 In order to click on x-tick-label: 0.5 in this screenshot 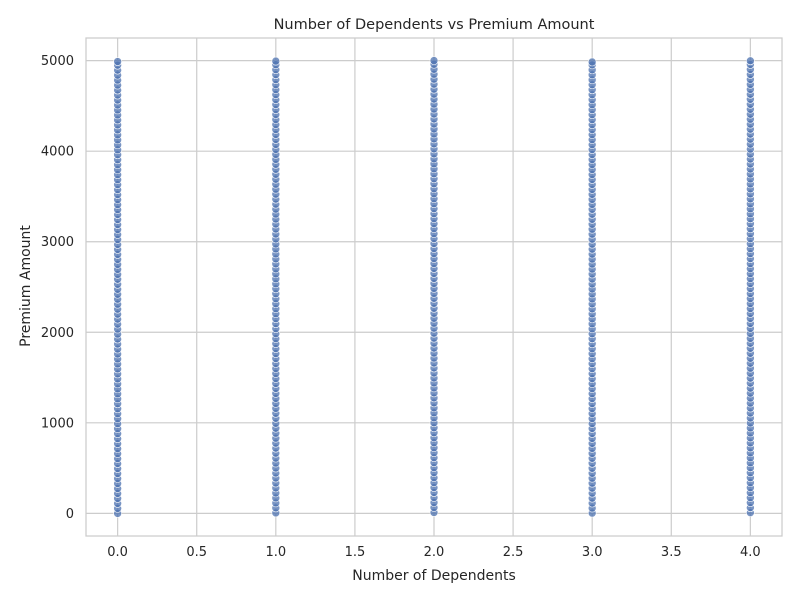, I will do `click(196, 552)`.